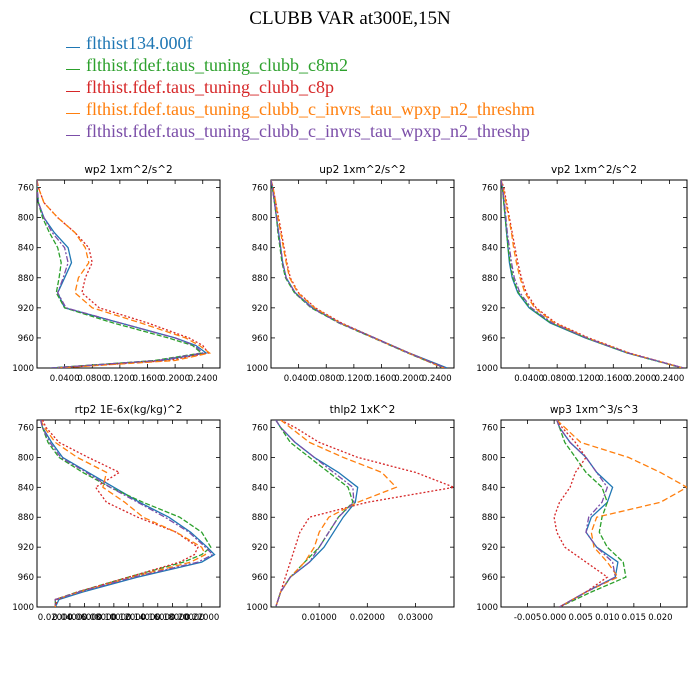 Image resolution: width=700 pixels, height=700 pixels. I want to click on legend-item: flthist.fdef.taus_tuning_clubb_c8p, so click(300, 87).